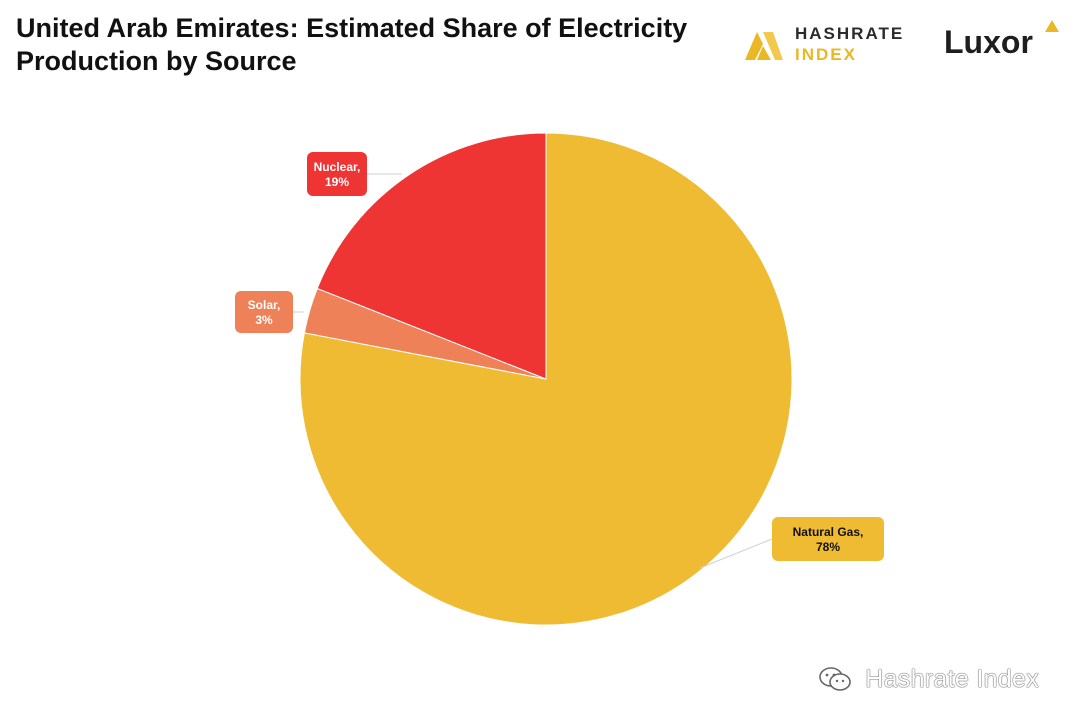  Describe the element at coordinates (156, 61) in the screenshot. I see `chart-title-line2: Production by Source` at that location.